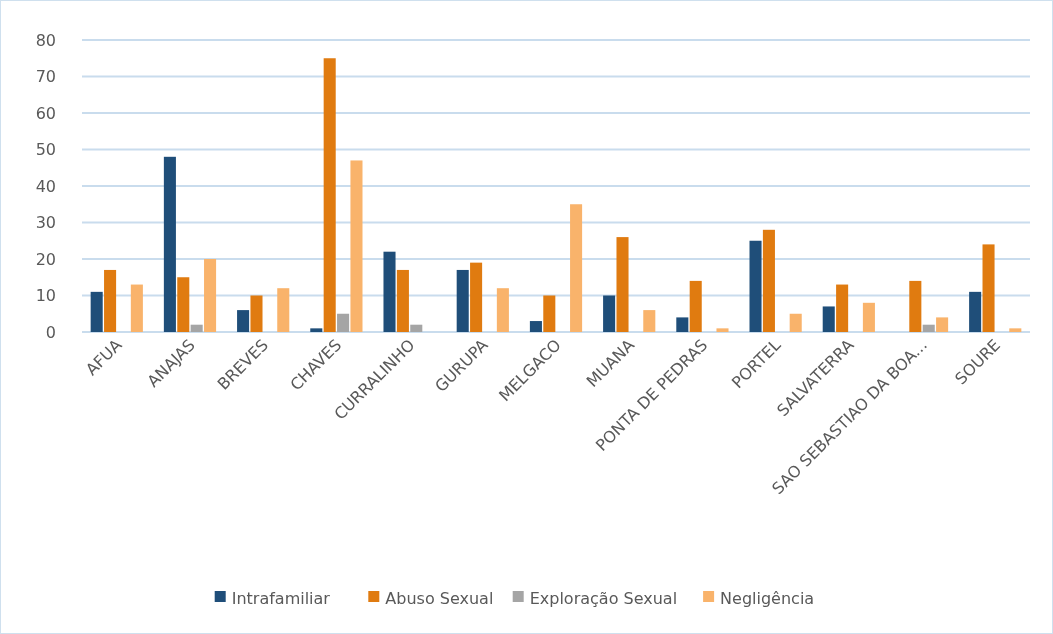 This screenshot has height=634, width=1053. I want to click on y-tick-label: 30, so click(45, 223).